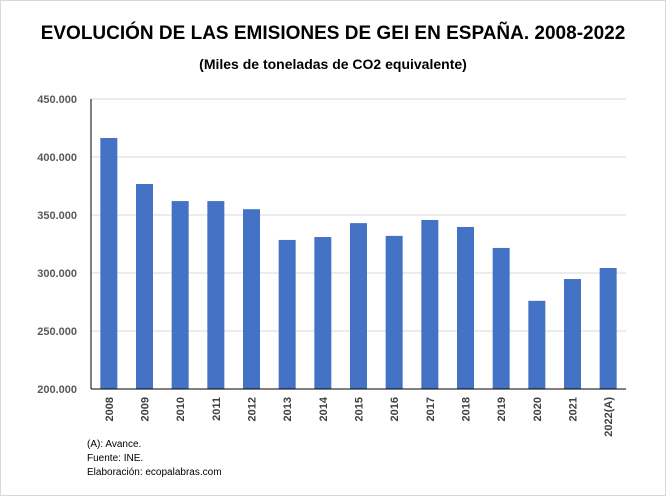 The image size is (666, 496). What do you see at coordinates (333, 64) in the screenshot?
I see `chart-subtitle: (Miles de toneladas de CO2 equivalente)` at bounding box center [333, 64].